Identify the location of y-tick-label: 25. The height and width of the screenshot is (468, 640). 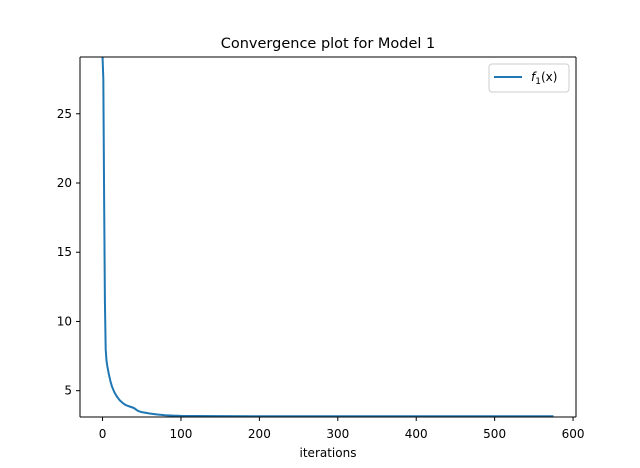
(64, 114).